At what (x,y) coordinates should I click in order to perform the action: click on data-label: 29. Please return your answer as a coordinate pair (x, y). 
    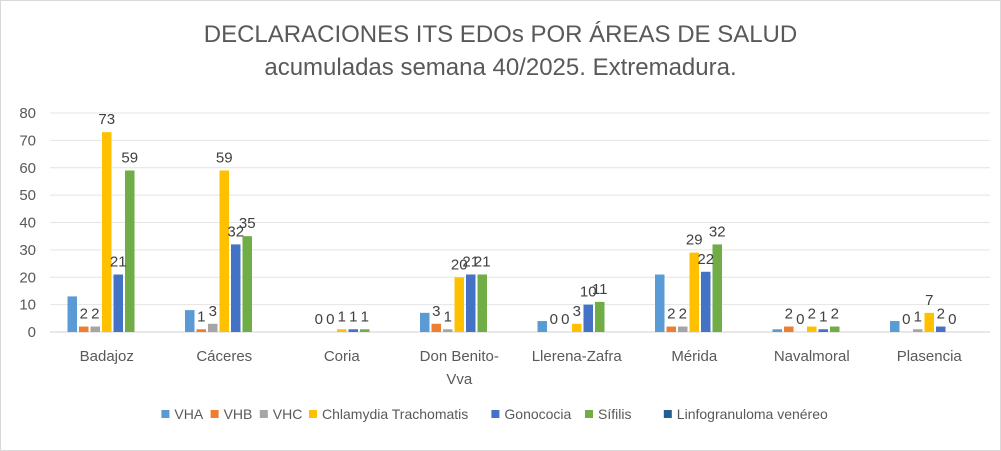
    Looking at the image, I should click on (694, 240).